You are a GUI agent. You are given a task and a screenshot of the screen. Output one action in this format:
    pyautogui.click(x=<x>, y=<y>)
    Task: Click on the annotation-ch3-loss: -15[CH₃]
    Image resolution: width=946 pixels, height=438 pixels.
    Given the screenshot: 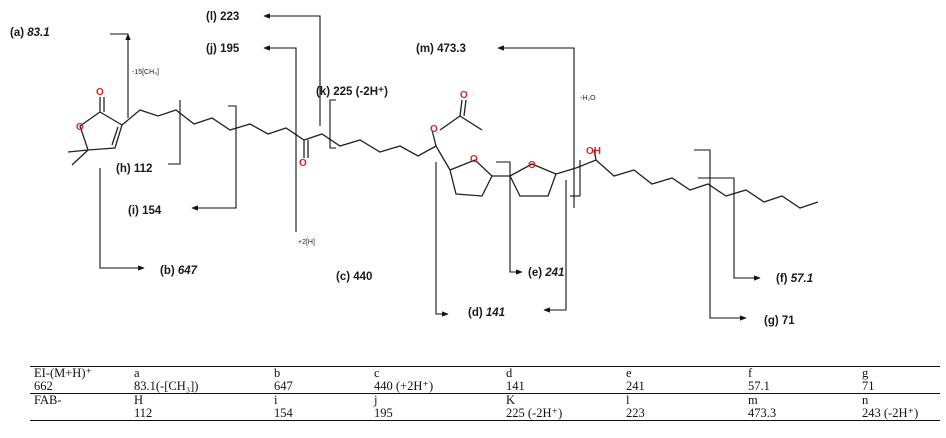 What is the action you would take?
    pyautogui.click(x=145, y=72)
    